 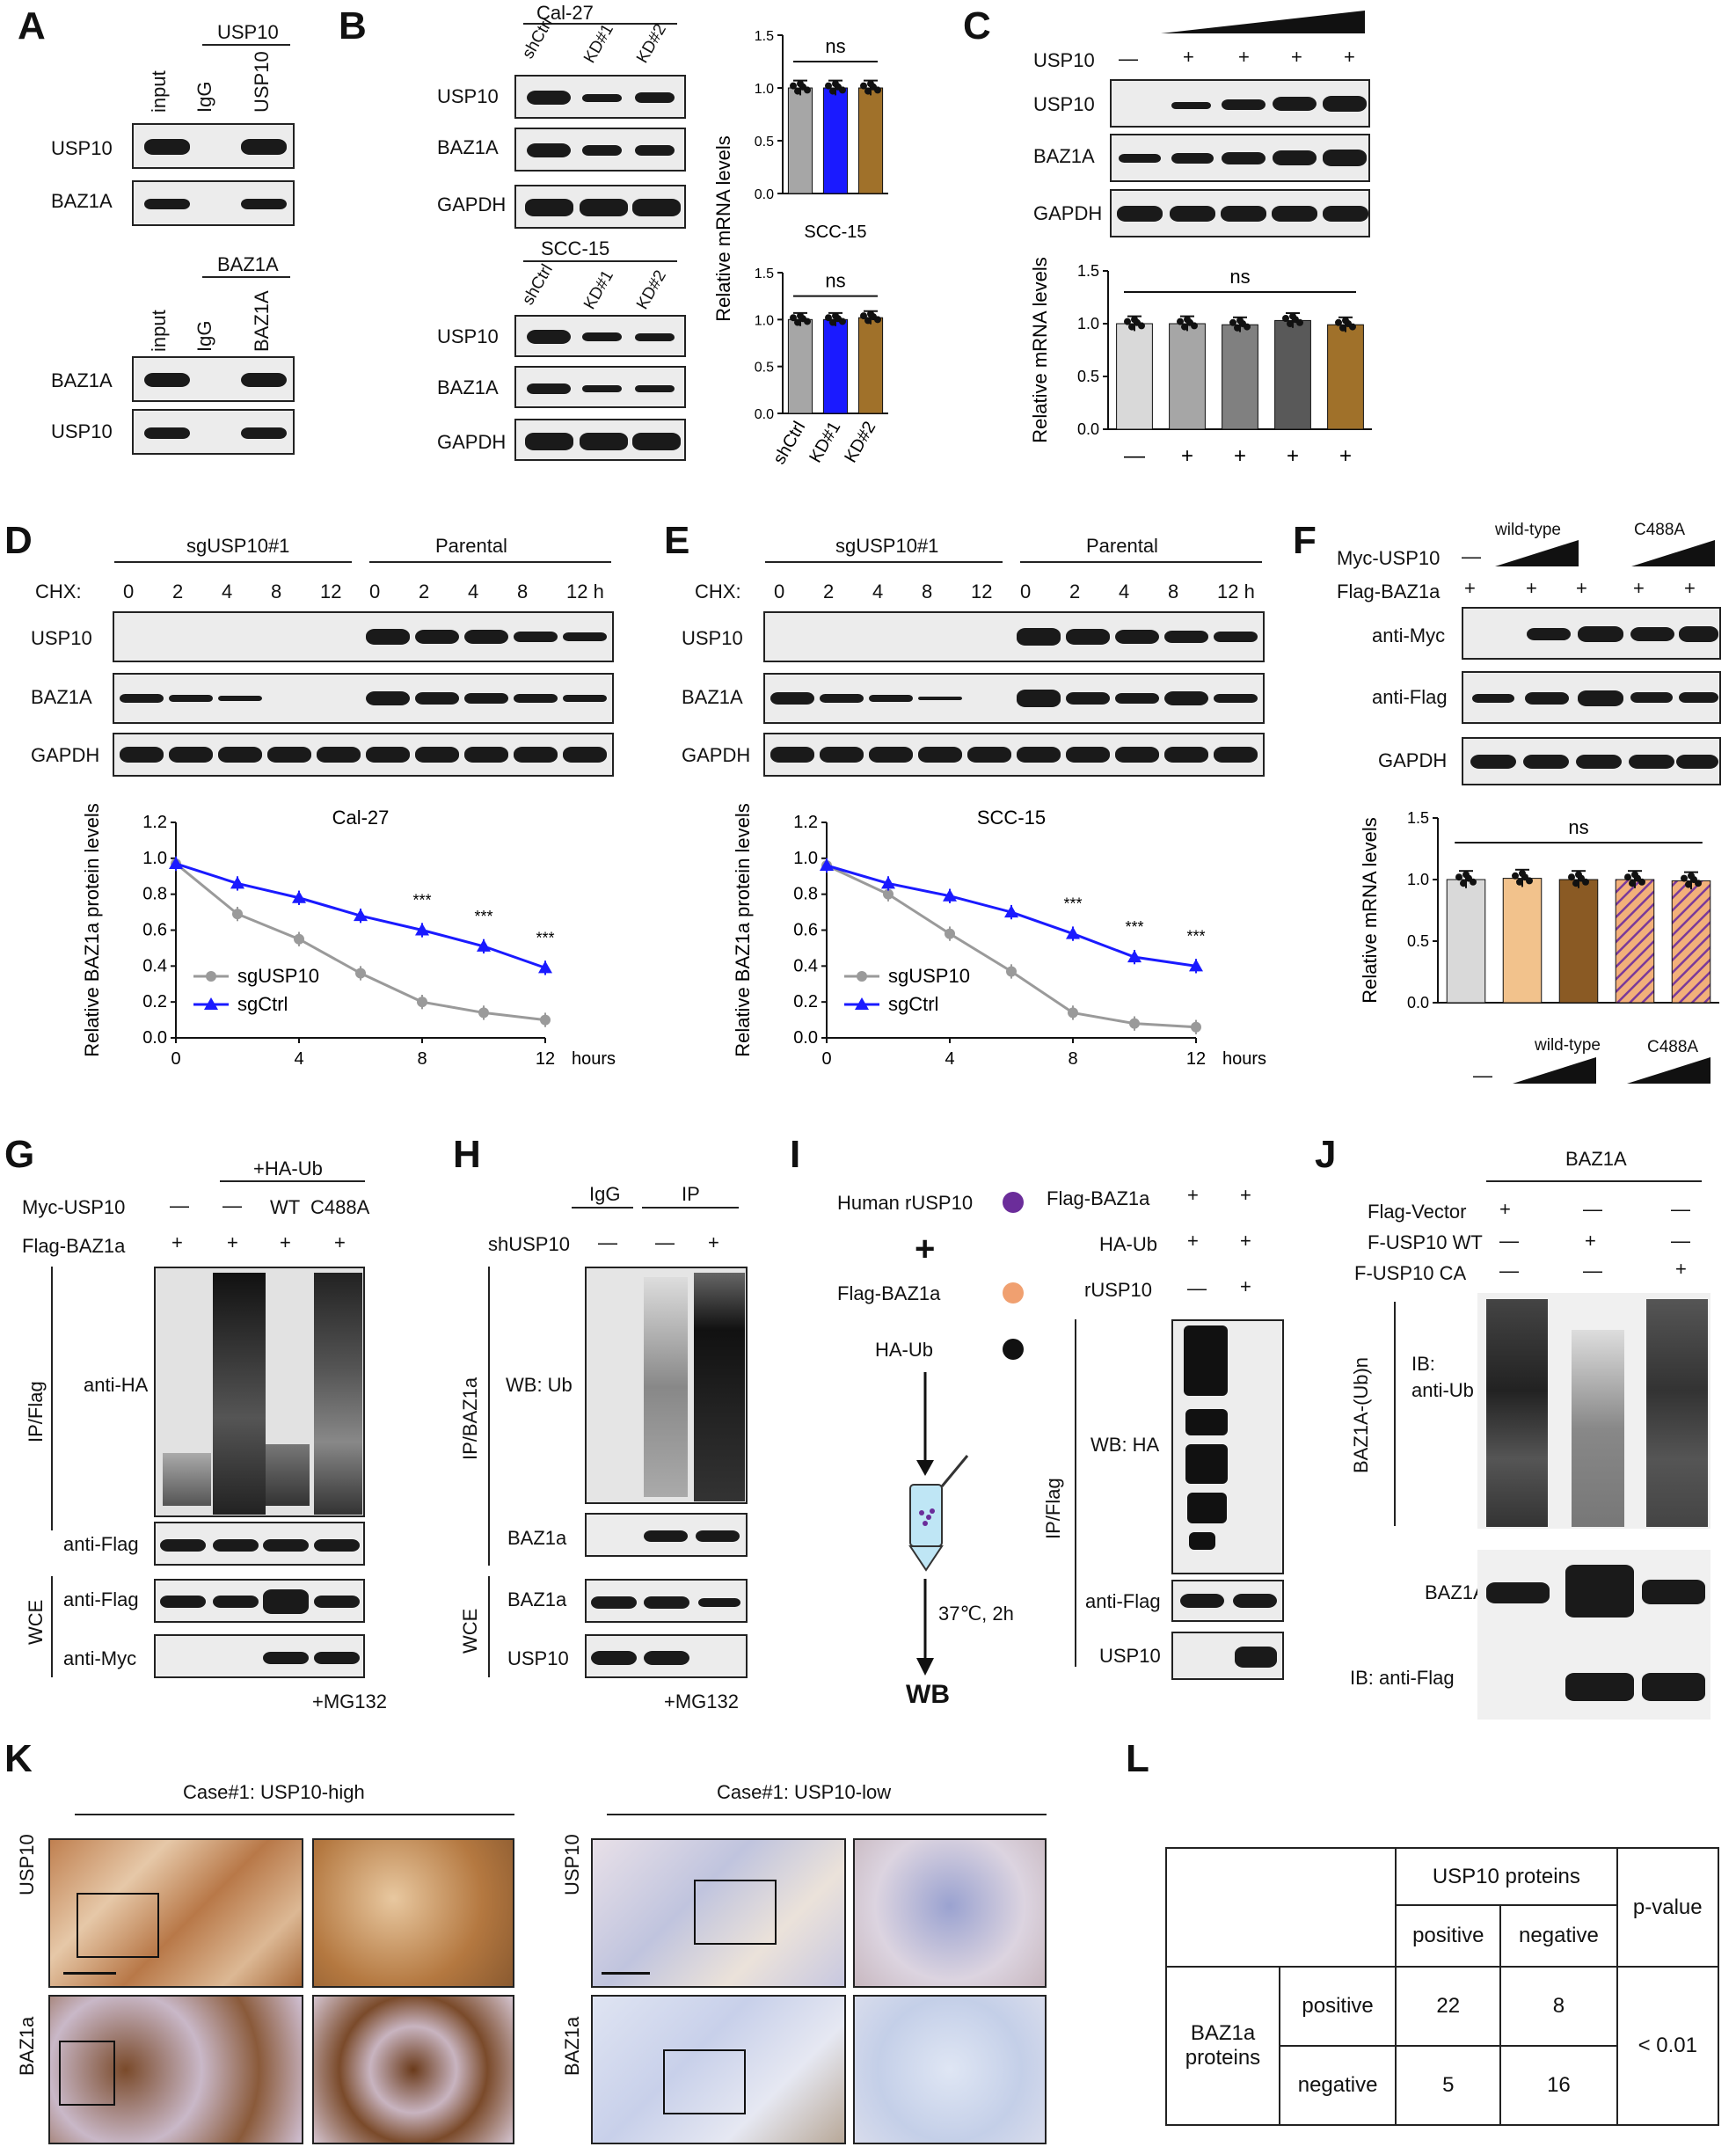 I want to click on row-label: Flag-Vector, so click(x=1417, y=1212).